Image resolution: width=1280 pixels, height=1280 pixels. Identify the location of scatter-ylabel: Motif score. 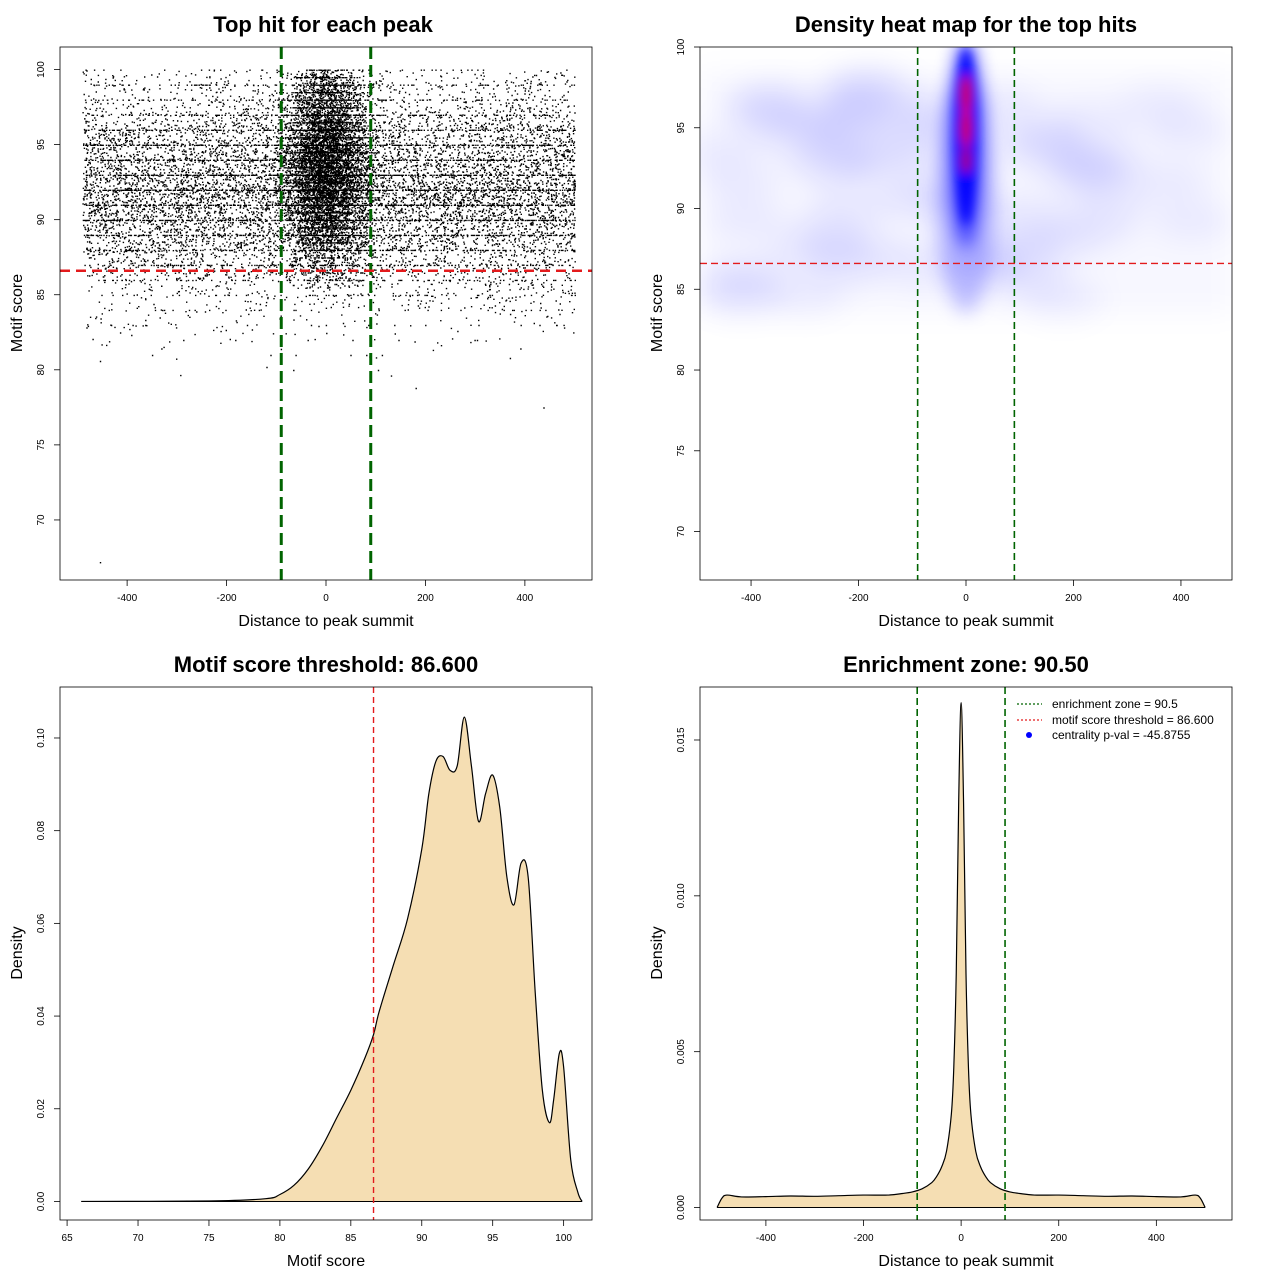
(17, 313).